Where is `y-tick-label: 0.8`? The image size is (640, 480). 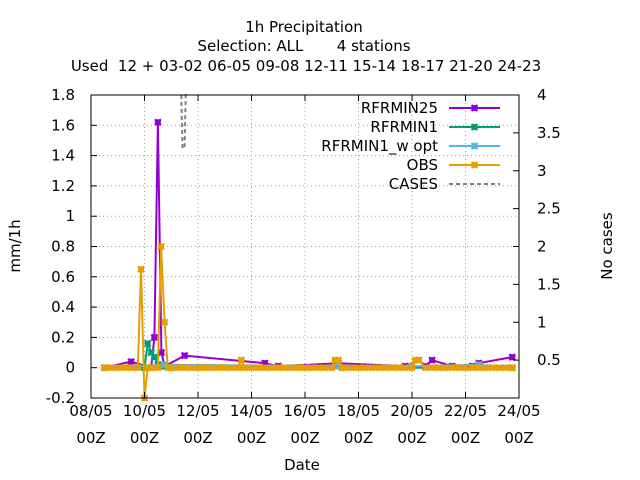 y-tick-label: 0.8 is located at coordinates (63, 247).